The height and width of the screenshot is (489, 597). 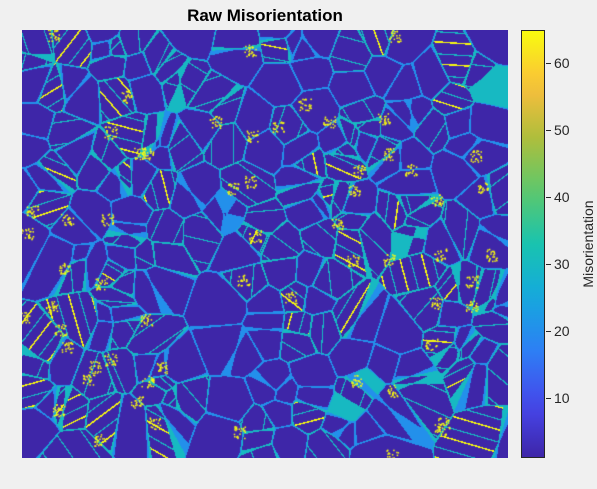 I want to click on colorbar-label: Misorientation, so click(x=588, y=244).